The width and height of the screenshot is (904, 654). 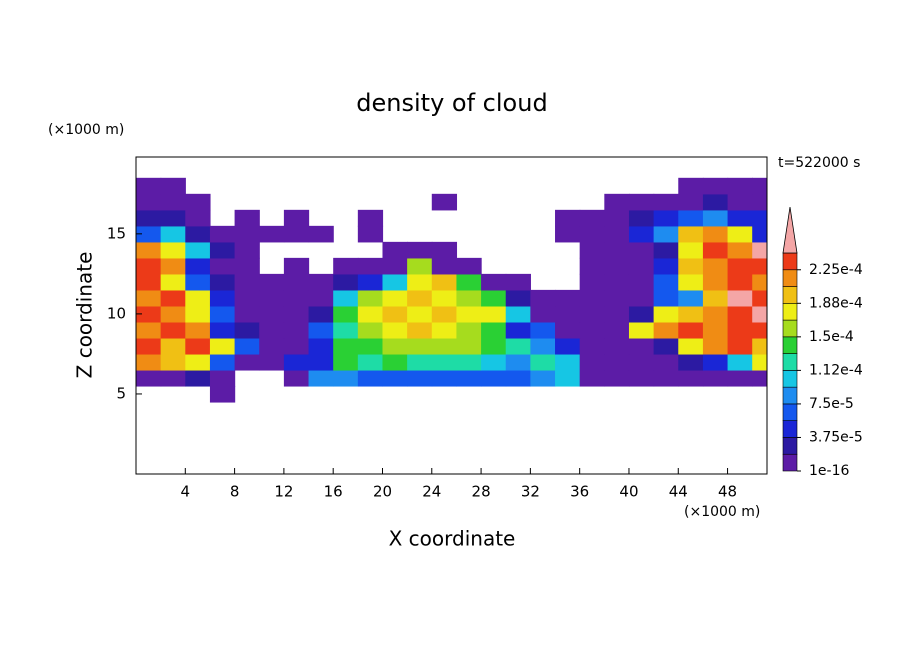 What do you see at coordinates (836, 303) in the screenshot?
I see `colorbar-tick-label: 1.88e-4` at bounding box center [836, 303].